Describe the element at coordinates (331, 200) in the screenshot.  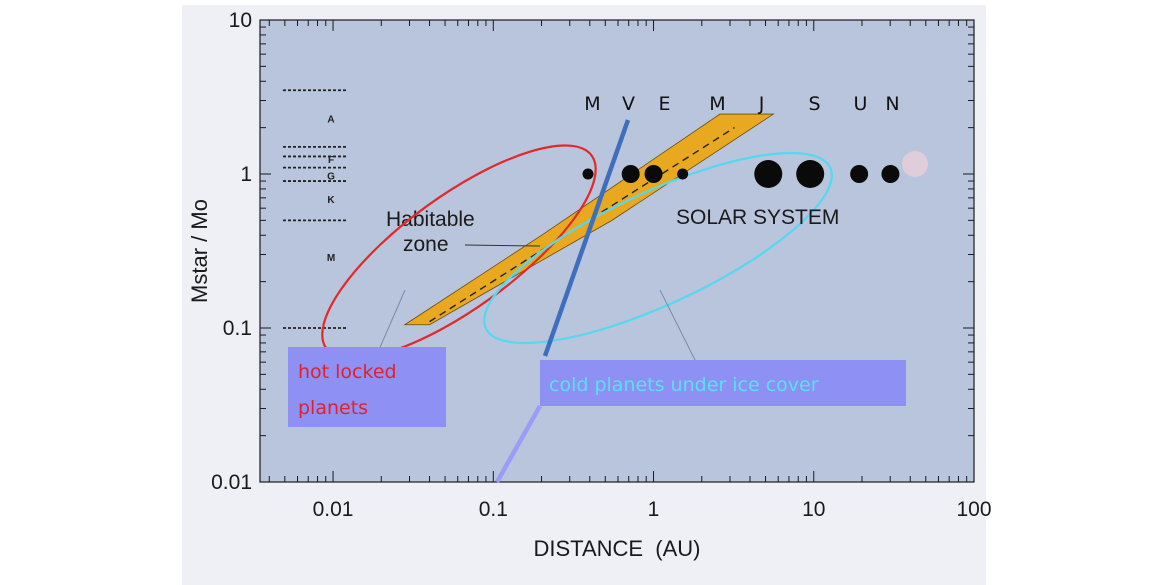
I see `stellar-class-label: K` at that location.